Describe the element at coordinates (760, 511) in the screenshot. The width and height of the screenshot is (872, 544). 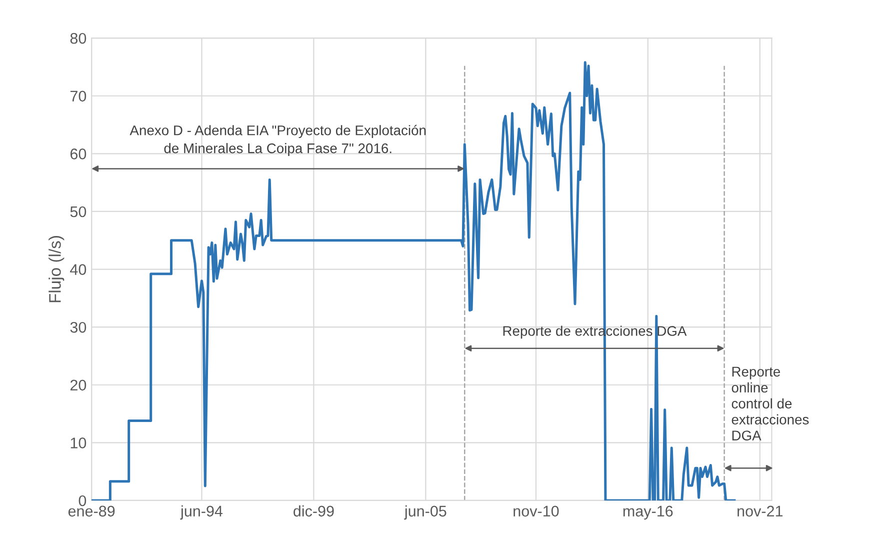
I see `x-tick-label: nov-21` at that location.